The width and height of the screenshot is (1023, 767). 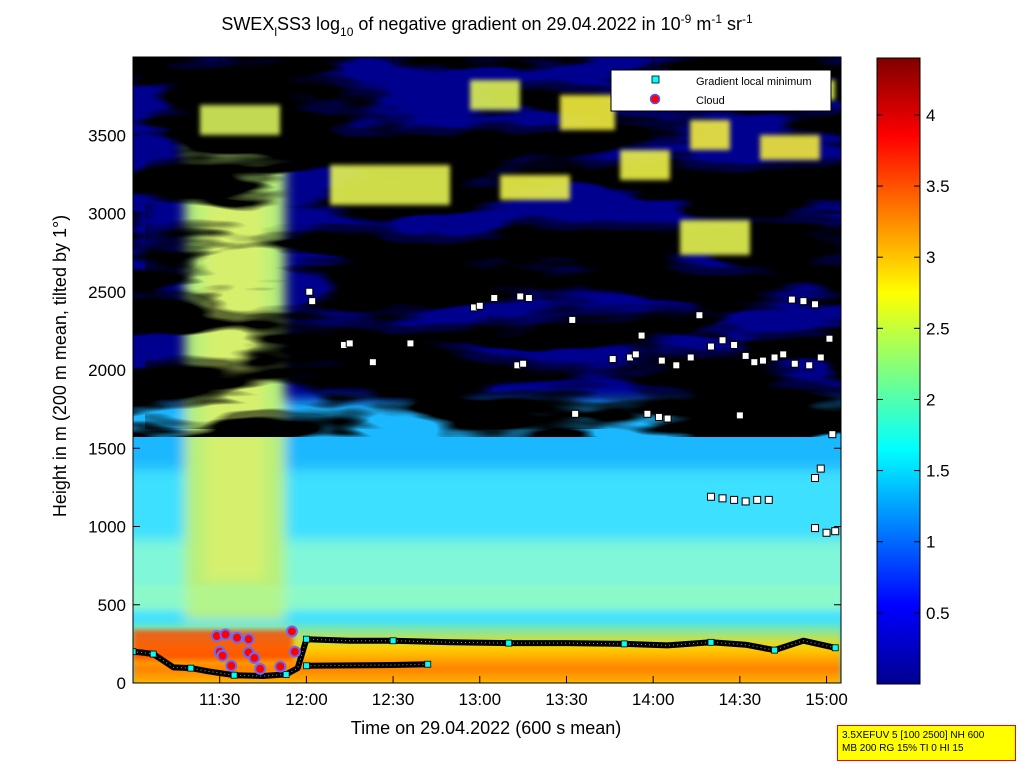 What do you see at coordinates (653, 699) in the screenshot?
I see `x-tick-label: 14:00` at bounding box center [653, 699].